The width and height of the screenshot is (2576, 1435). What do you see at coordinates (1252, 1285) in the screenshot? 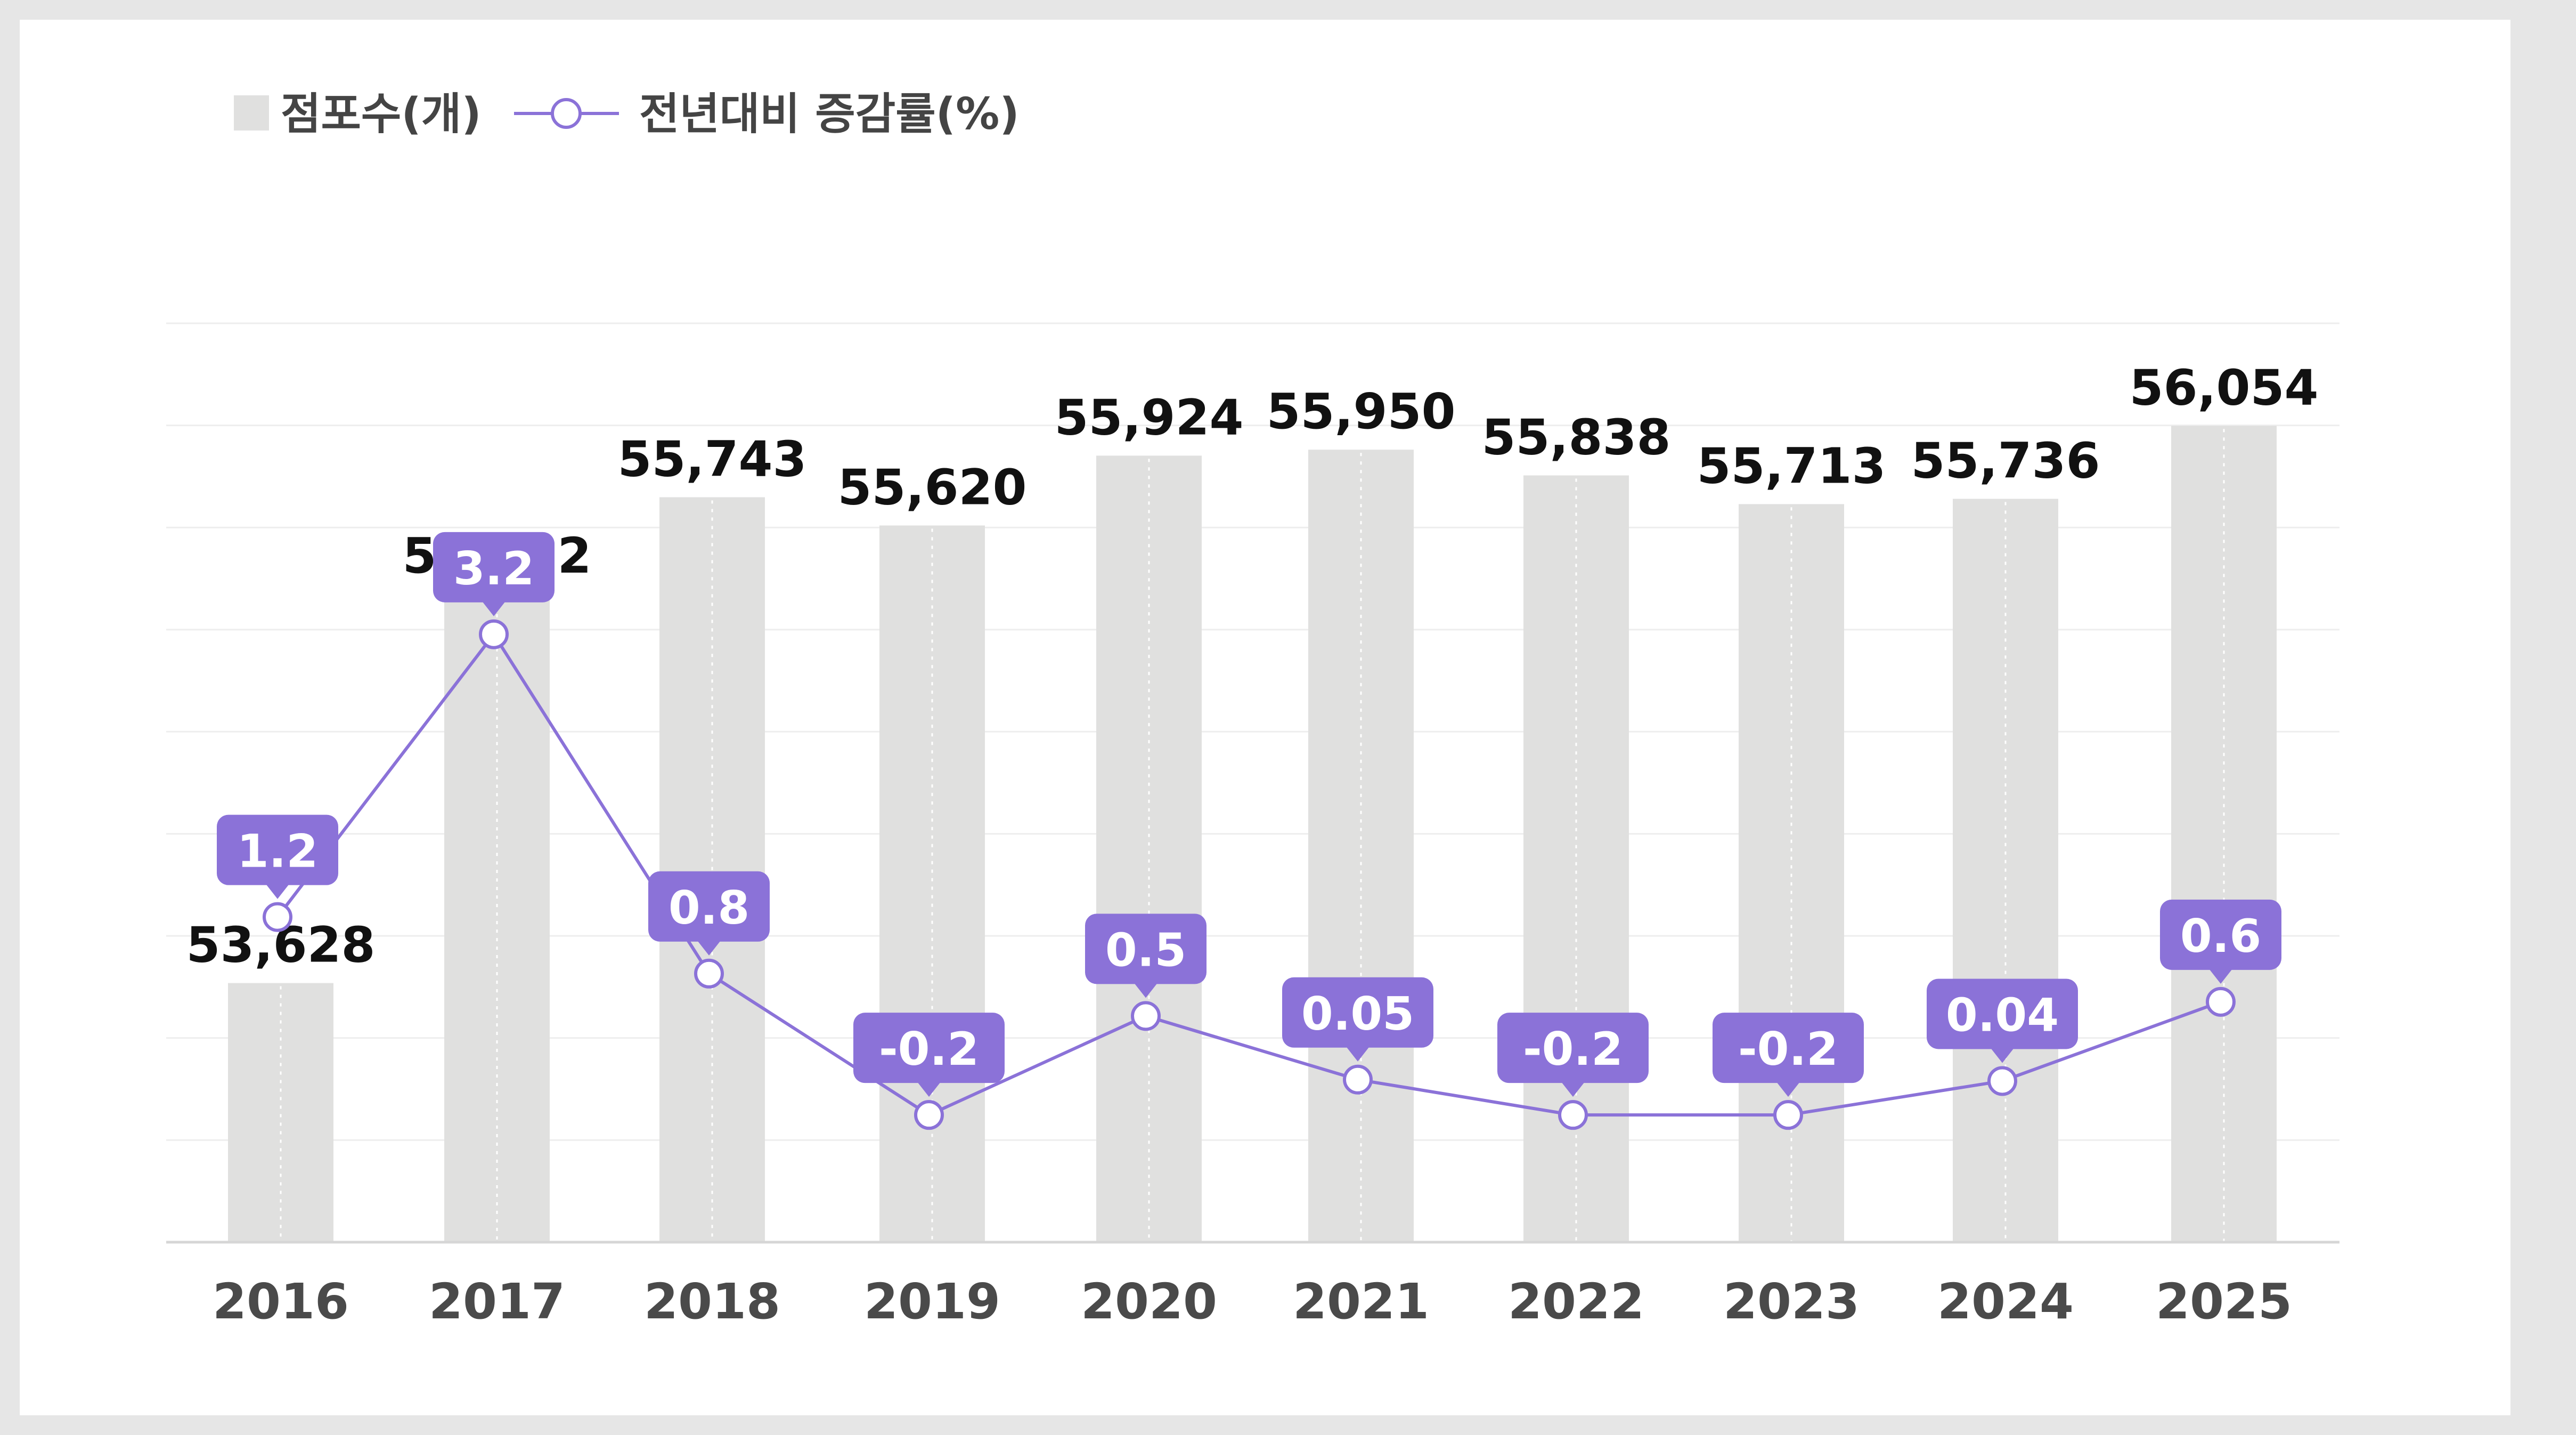
I see `x-axis: 2016 2017 2018 2019 2020 2021 2022 2023 2024 2025` at bounding box center [1252, 1285].